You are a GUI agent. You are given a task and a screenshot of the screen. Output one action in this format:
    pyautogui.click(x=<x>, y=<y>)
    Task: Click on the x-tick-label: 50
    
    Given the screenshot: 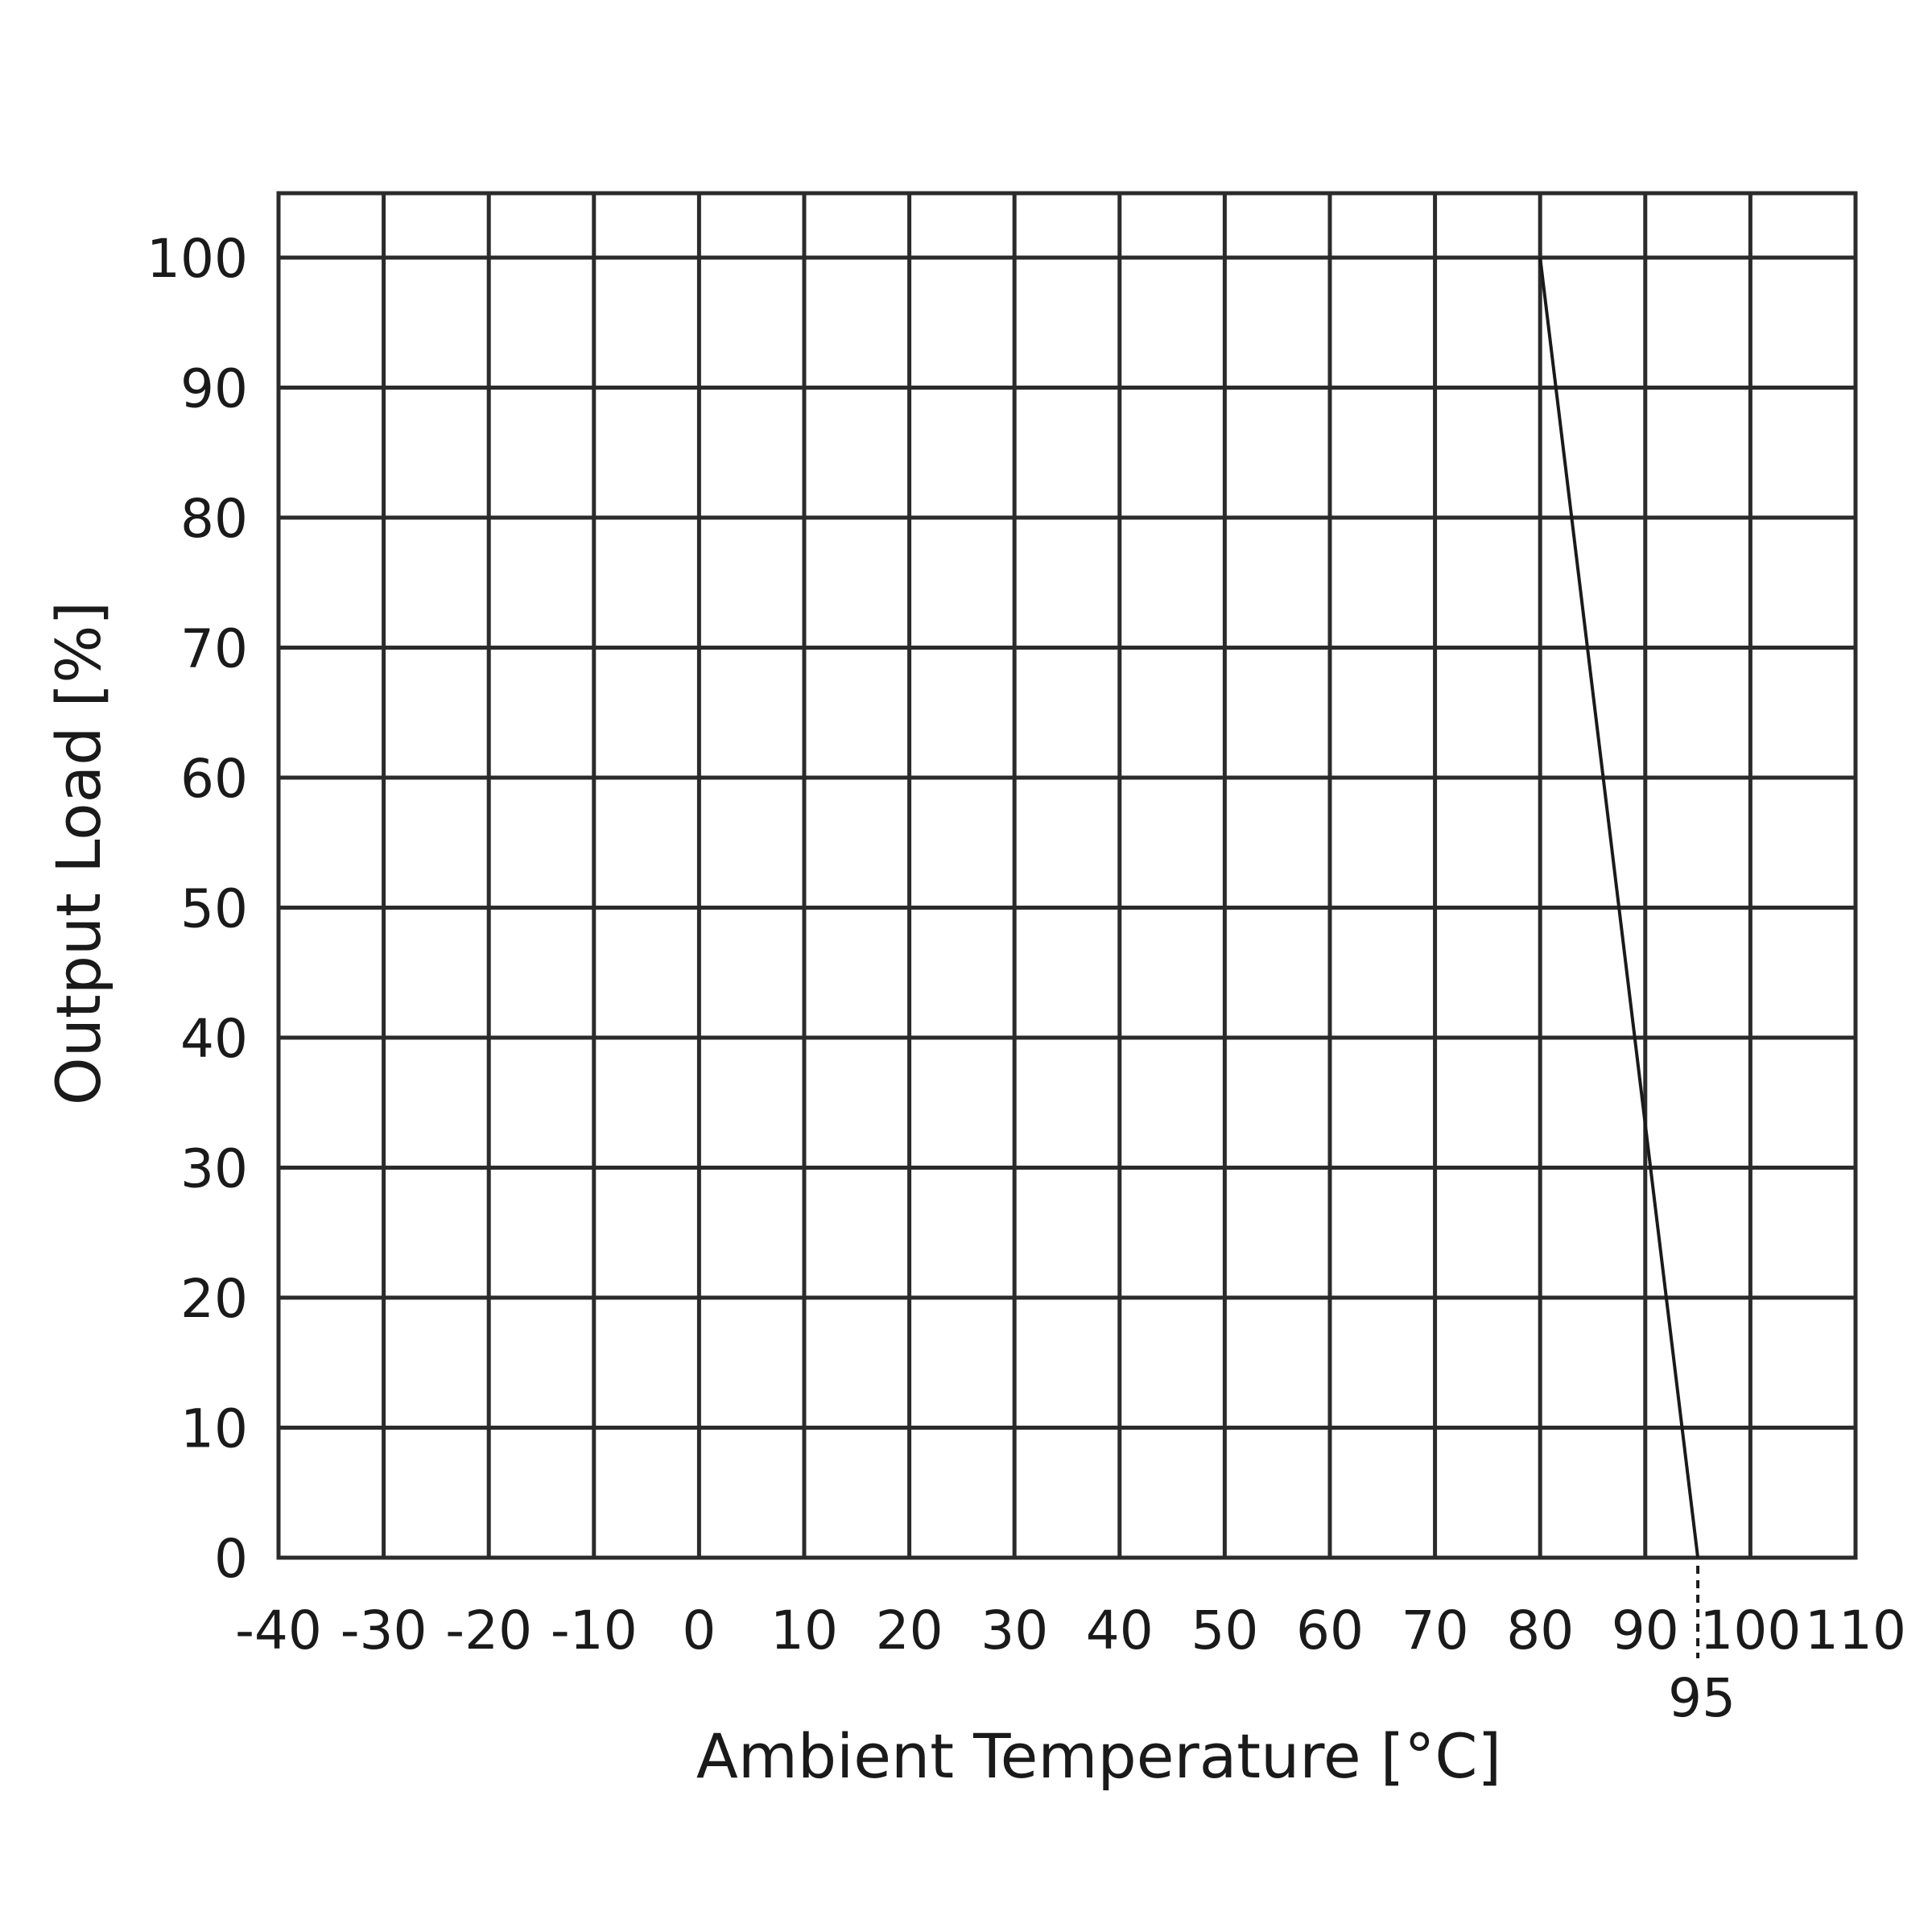 What is the action you would take?
    pyautogui.click(x=1224, y=1631)
    